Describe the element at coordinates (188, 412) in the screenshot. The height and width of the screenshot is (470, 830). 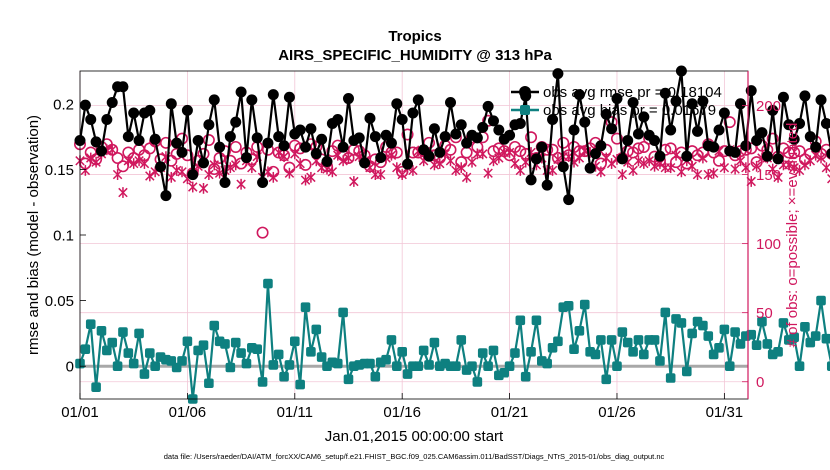
I see `x-tick-label: 01/06` at that location.